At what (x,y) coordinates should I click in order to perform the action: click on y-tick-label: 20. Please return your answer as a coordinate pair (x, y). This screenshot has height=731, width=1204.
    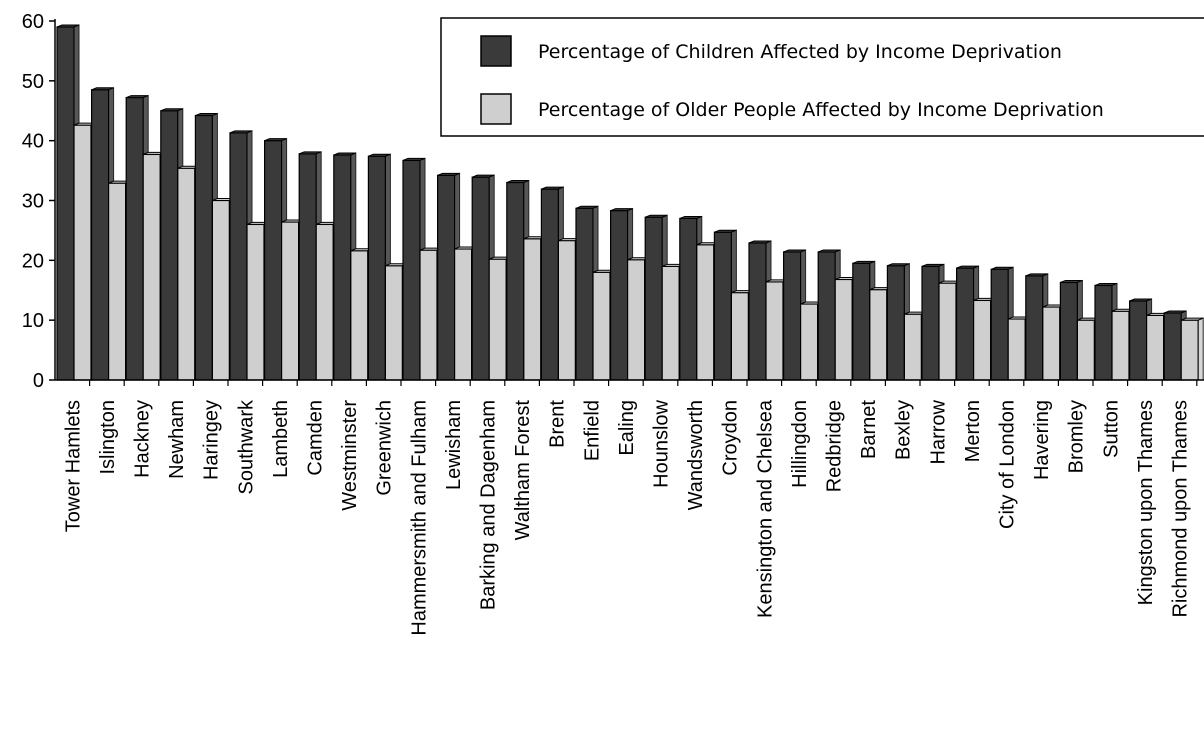
    Looking at the image, I should click on (33, 261).